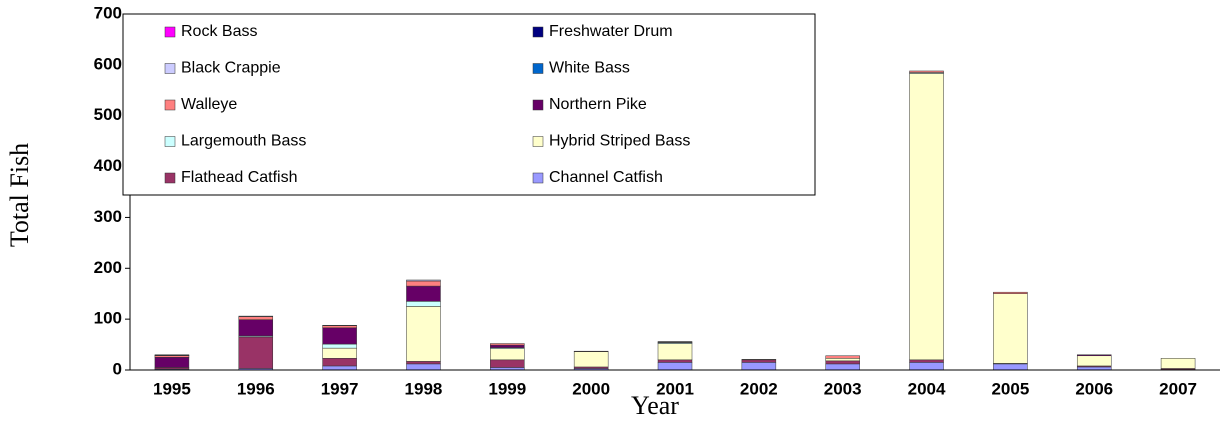 The height and width of the screenshot is (423, 1225). Describe the element at coordinates (172, 388) in the screenshot. I see `x-tick-label: 1995` at that location.